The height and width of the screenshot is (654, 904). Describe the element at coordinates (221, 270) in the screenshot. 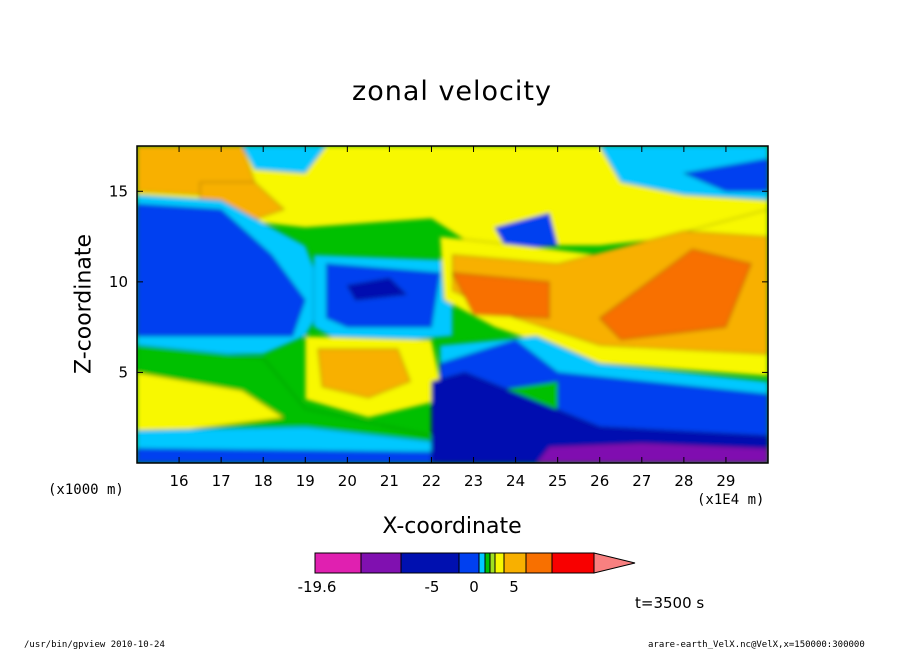

I see `left-blue-mid` at that location.